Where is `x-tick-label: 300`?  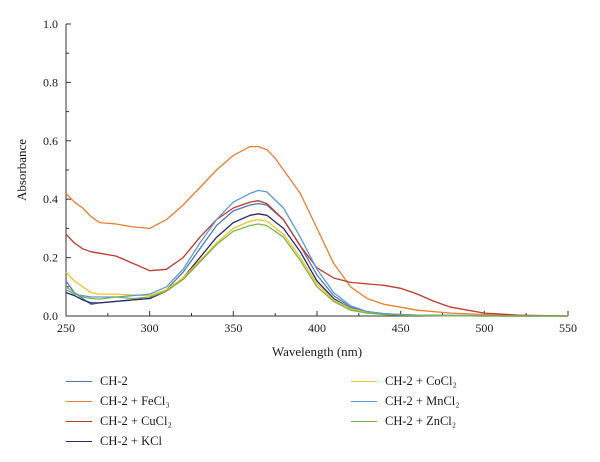
x-tick-label: 300 is located at coordinates (150, 328).